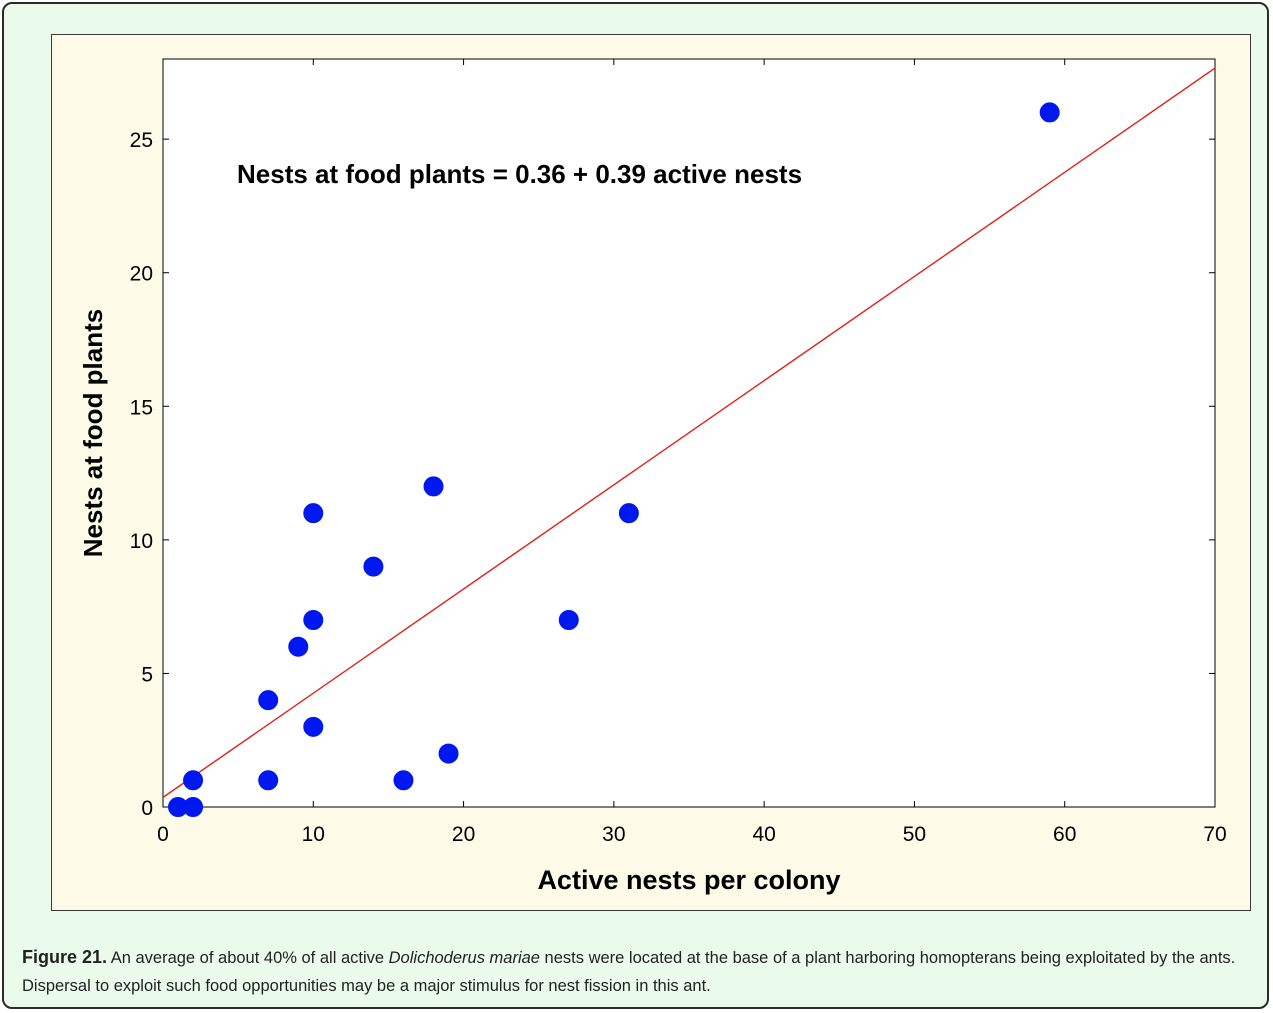  Describe the element at coordinates (463, 834) in the screenshot. I see `x-tick-label: 20` at that location.